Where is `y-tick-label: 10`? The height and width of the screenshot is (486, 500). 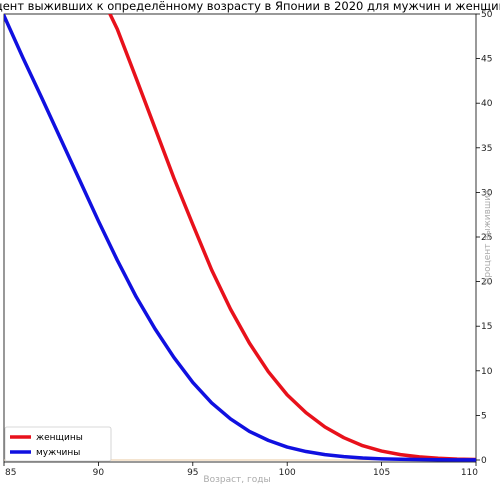
y-tick-label: 10 is located at coordinates (487, 372).